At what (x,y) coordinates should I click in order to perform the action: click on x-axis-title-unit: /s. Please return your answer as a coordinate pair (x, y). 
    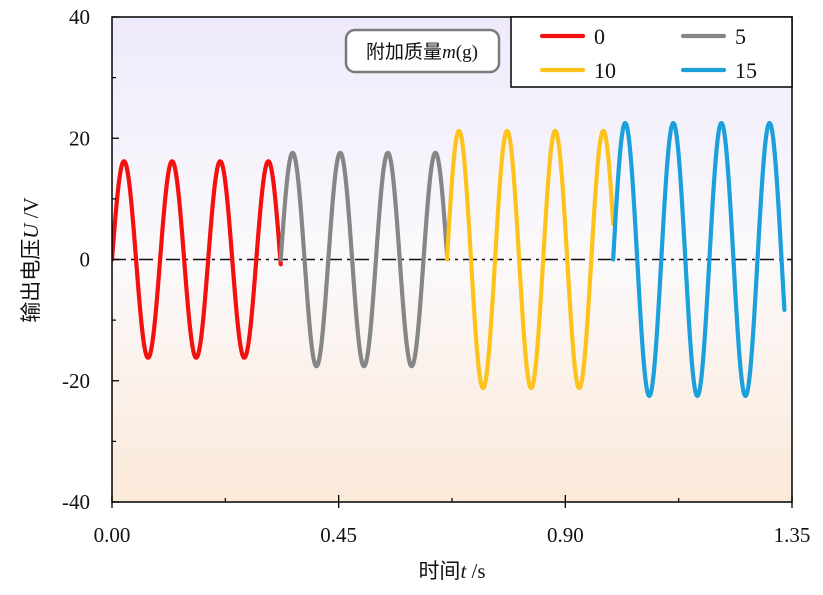
    Looking at the image, I should click on (475, 571).